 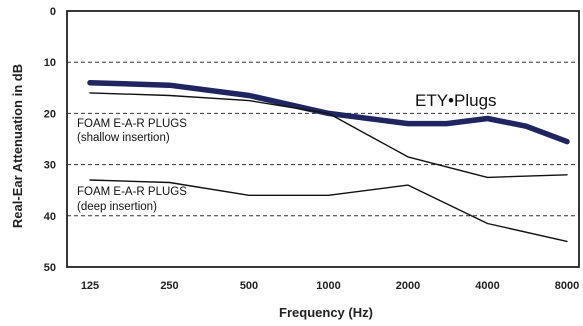 I want to click on shallow-label-line1: FOAM E-A-R PLUGS, so click(x=132, y=124).